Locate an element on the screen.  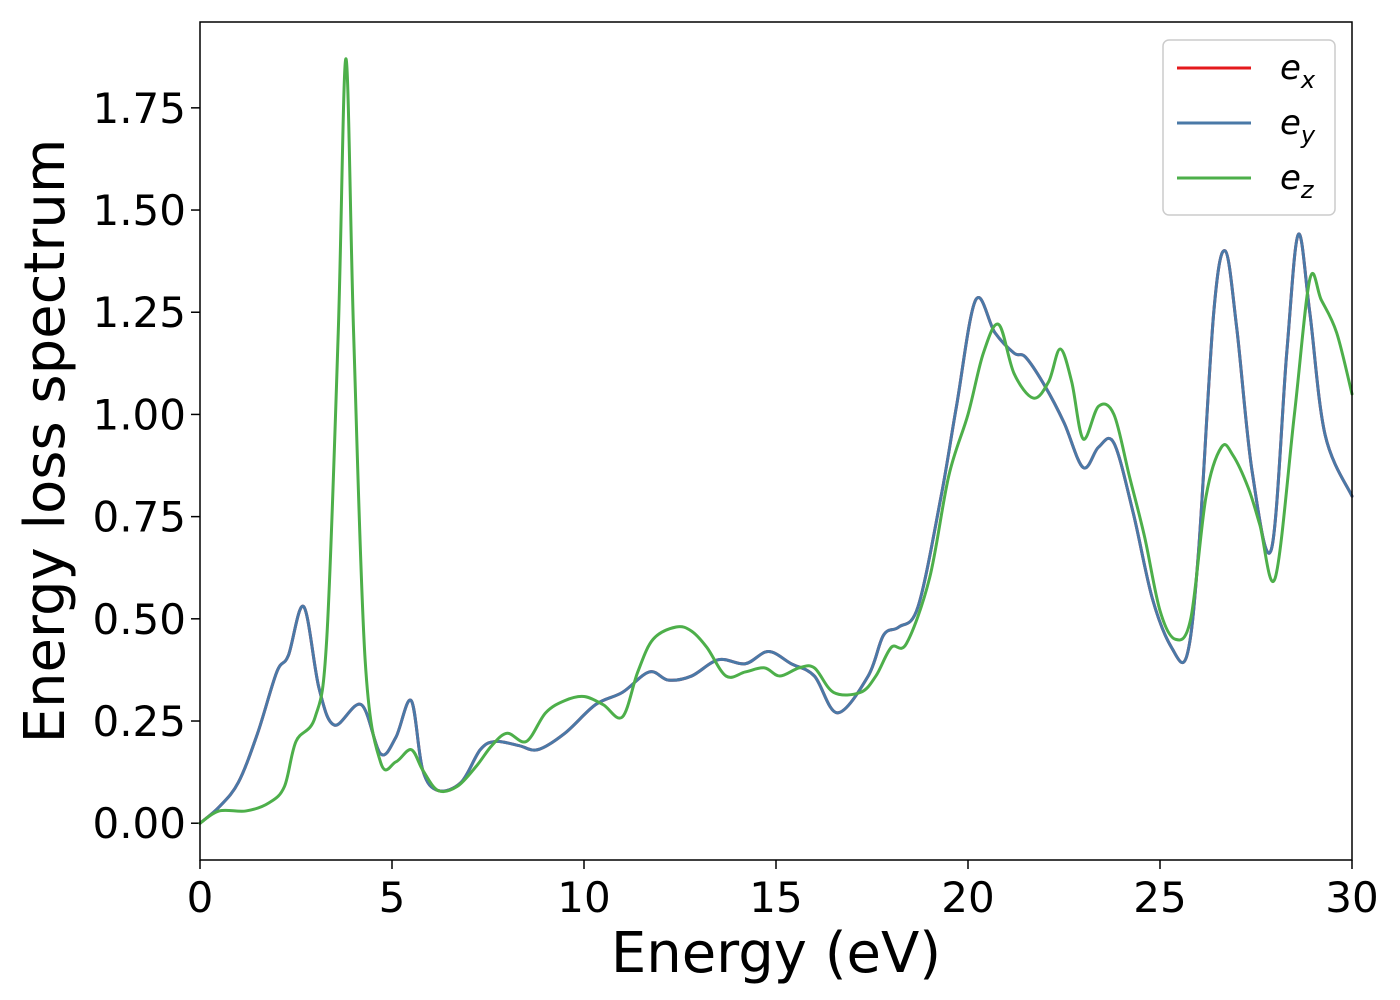
y-tick-label: 1.00 is located at coordinates (139, 414).